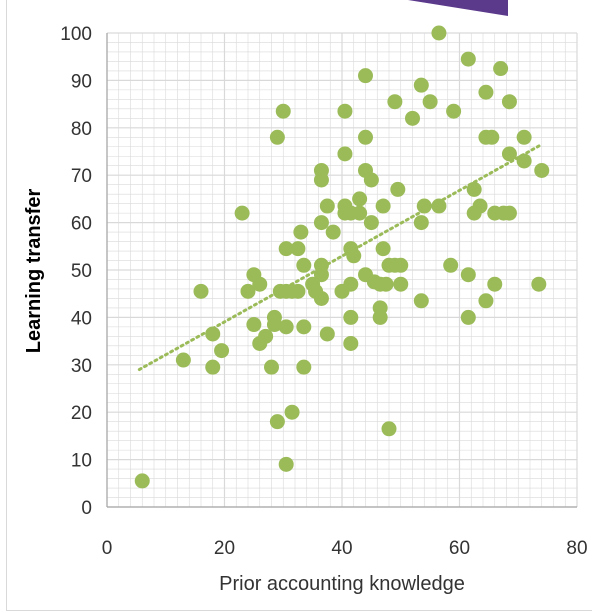 The width and height of the screenshot is (594, 613). Describe the element at coordinates (81, 81) in the screenshot. I see `y-tick-label: 90` at that location.